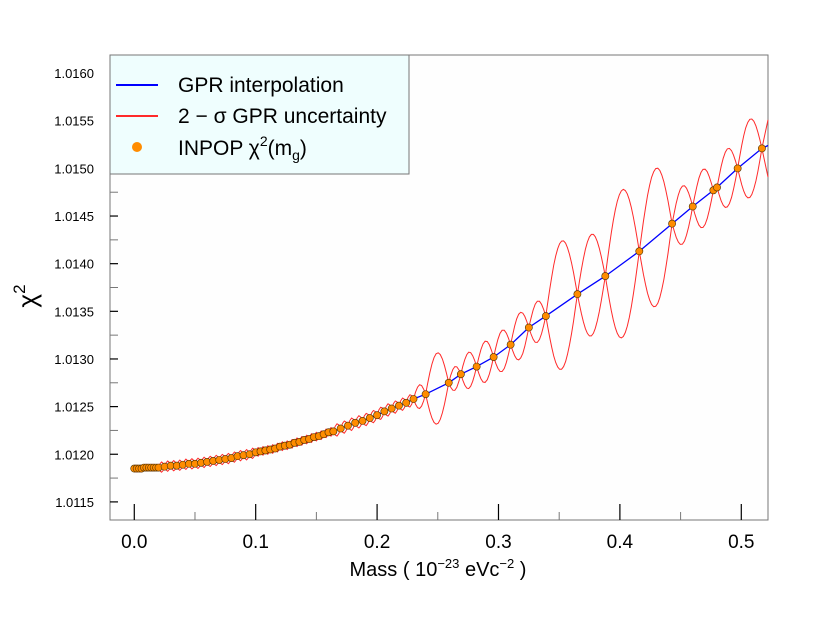  What do you see at coordinates (134, 542) in the screenshot?
I see `x-tick-label: 0.0` at bounding box center [134, 542].